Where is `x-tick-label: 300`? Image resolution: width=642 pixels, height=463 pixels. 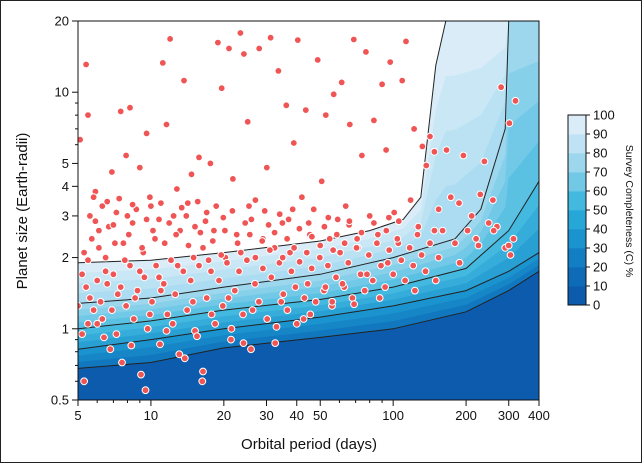
x-tick-label: 300 is located at coordinates (509, 415).